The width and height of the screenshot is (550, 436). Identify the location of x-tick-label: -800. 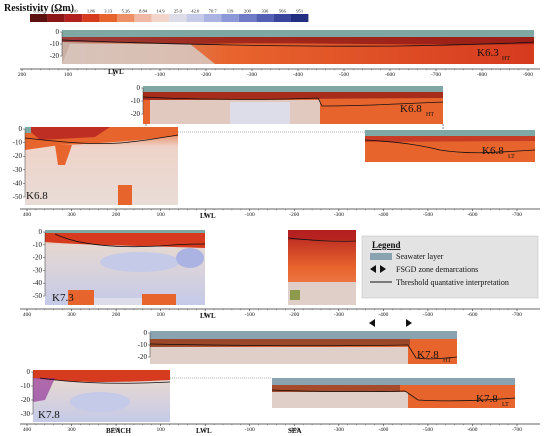
(482, 75).